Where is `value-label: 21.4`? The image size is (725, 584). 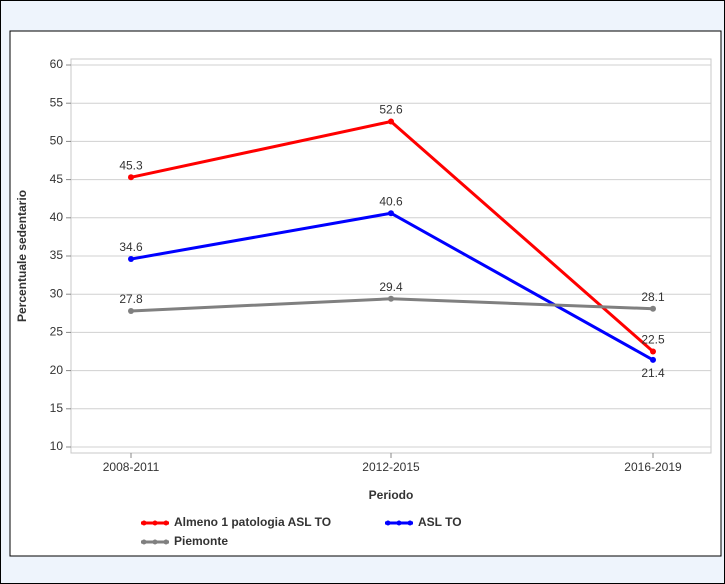 value-label: 21.4 is located at coordinates (653, 373).